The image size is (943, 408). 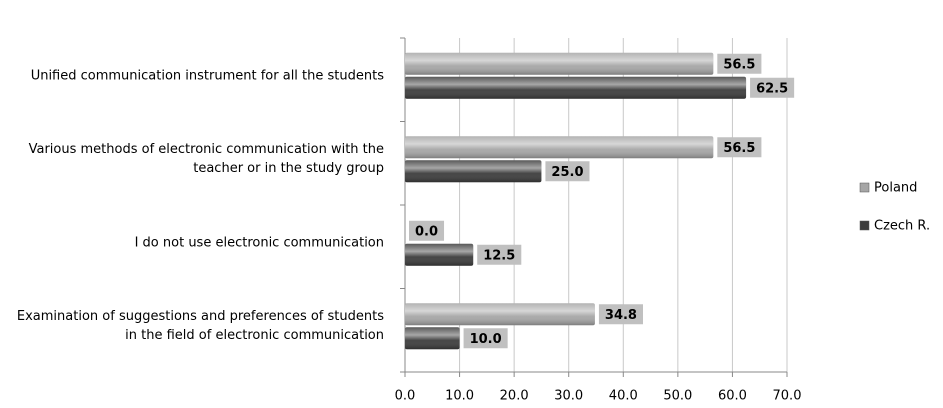 I want to click on value-label: 62.5, so click(x=772, y=88).